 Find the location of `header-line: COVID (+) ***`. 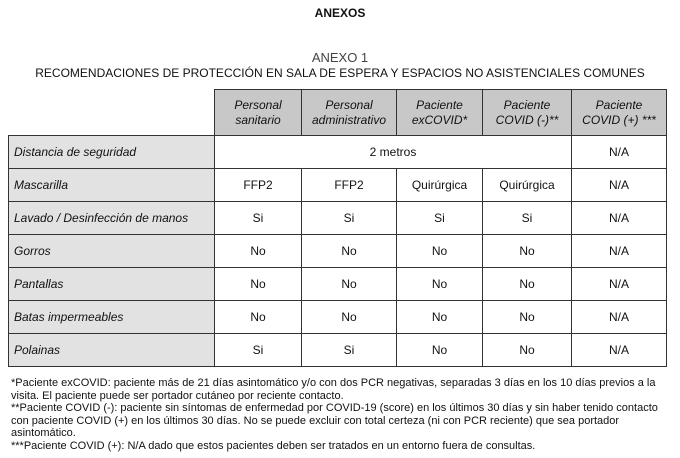

header-line: COVID (+) *** is located at coordinates (619, 119).